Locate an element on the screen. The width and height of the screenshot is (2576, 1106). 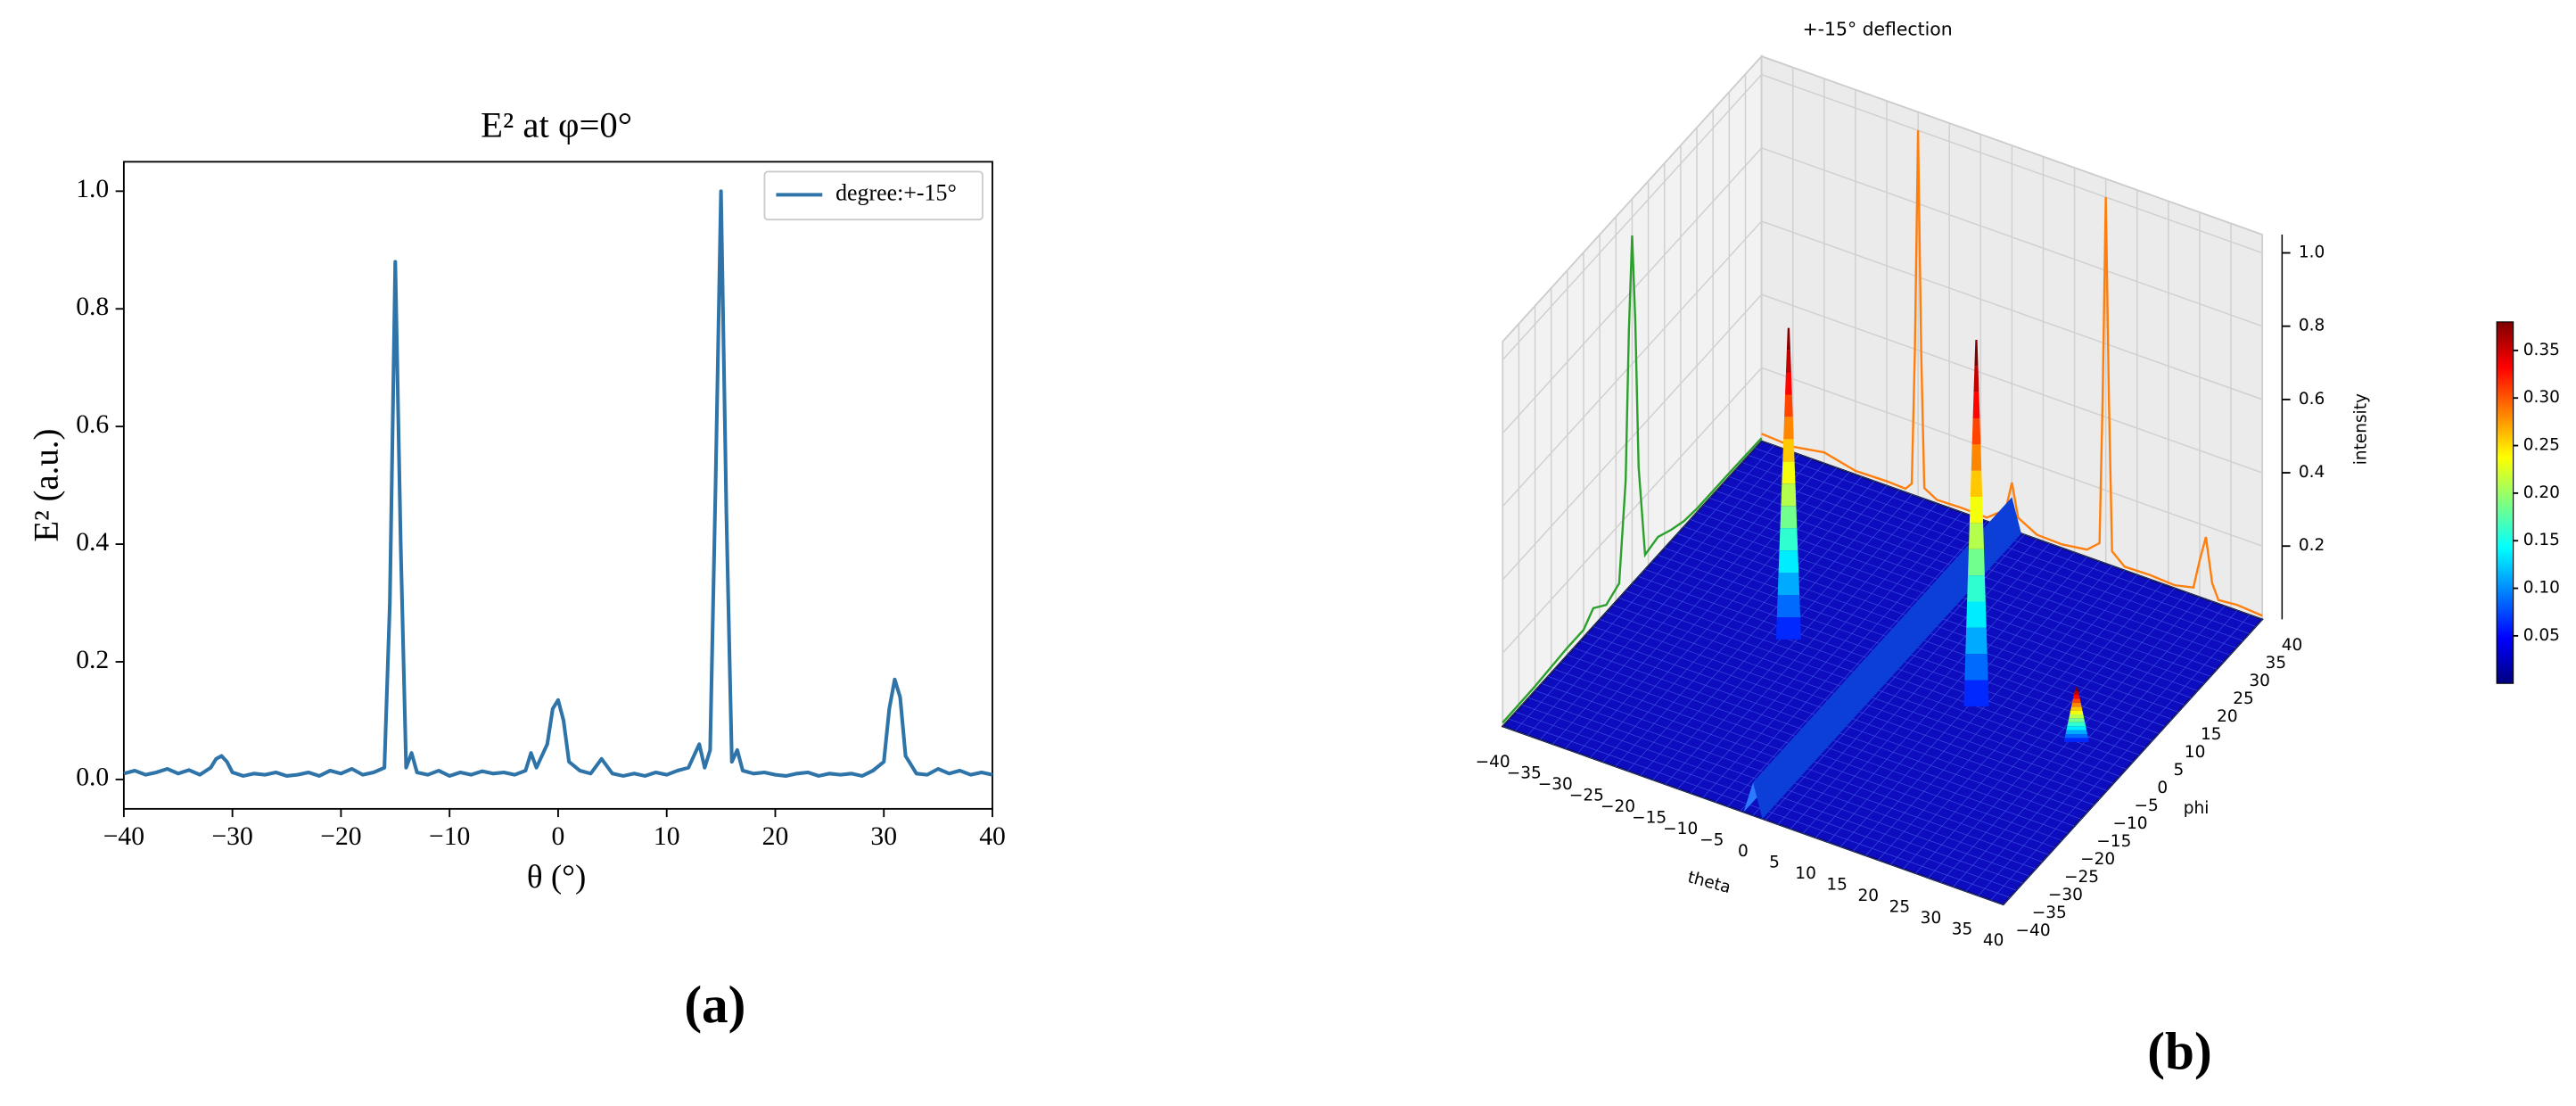
colorbar-tick-label: 0.15 is located at coordinates (2541, 540).